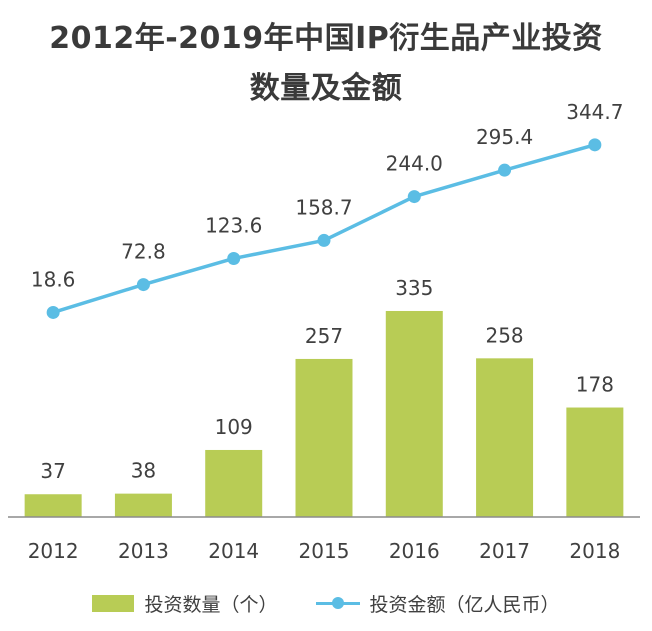  What do you see at coordinates (595, 385) in the screenshot?
I see `bar-label-2018: 178` at bounding box center [595, 385].